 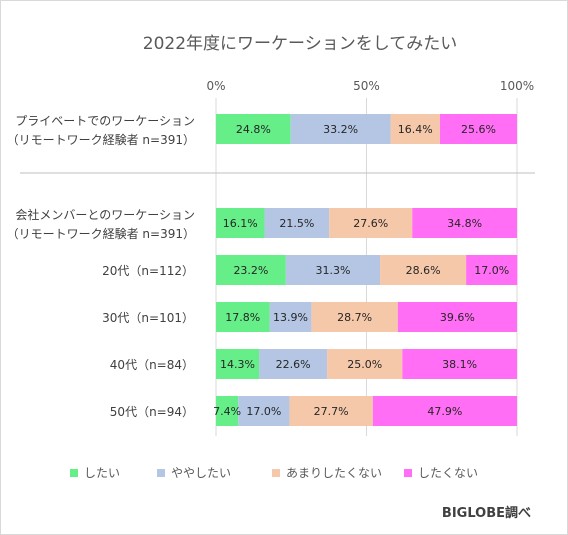 What do you see at coordinates (300, 44) in the screenshot?
I see `chart-title: 2022年度にワーケーションをしてみたい` at bounding box center [300, 44].